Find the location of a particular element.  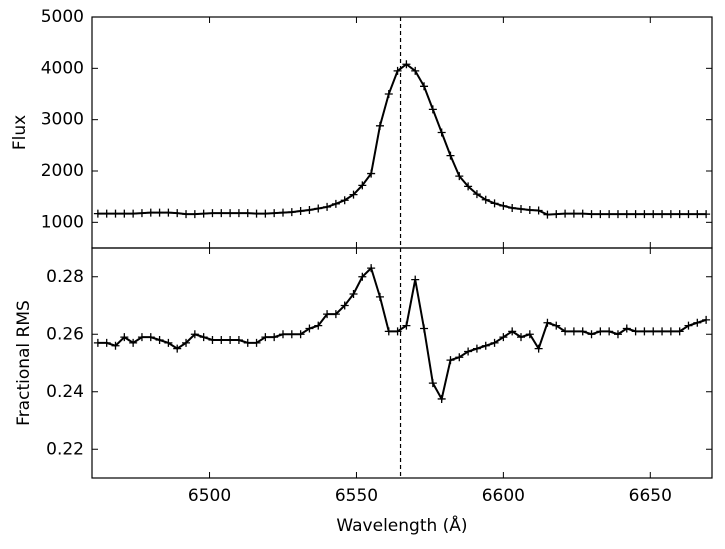

x-tick-label: 6600 is located at coordinates (503, 496).